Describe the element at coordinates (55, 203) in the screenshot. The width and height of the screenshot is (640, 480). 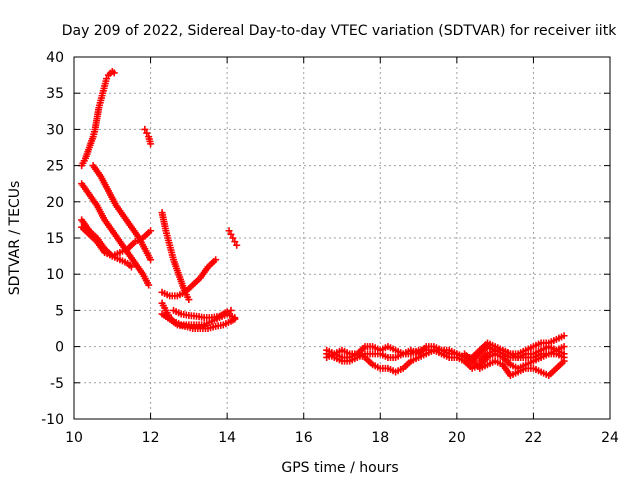
I see `y-tick-label: 20` at that location.